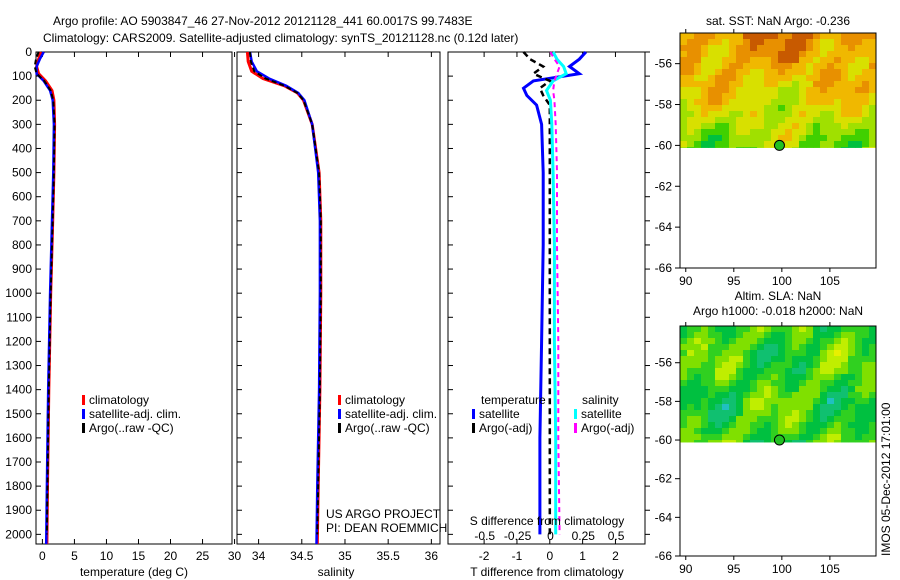 The width and height of the screenshot is (900, 580). What do you see at coordinates (584, 536) in the screenshot?
I see `x2-tick-label: 0.25` at bounding box center [584, 536].